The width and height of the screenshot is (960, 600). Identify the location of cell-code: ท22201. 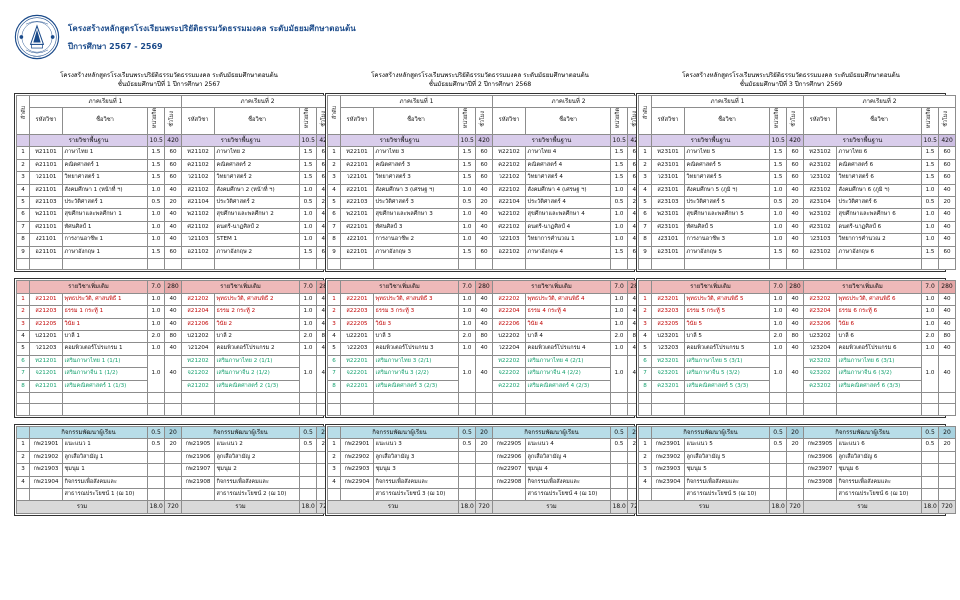
(357, 361).